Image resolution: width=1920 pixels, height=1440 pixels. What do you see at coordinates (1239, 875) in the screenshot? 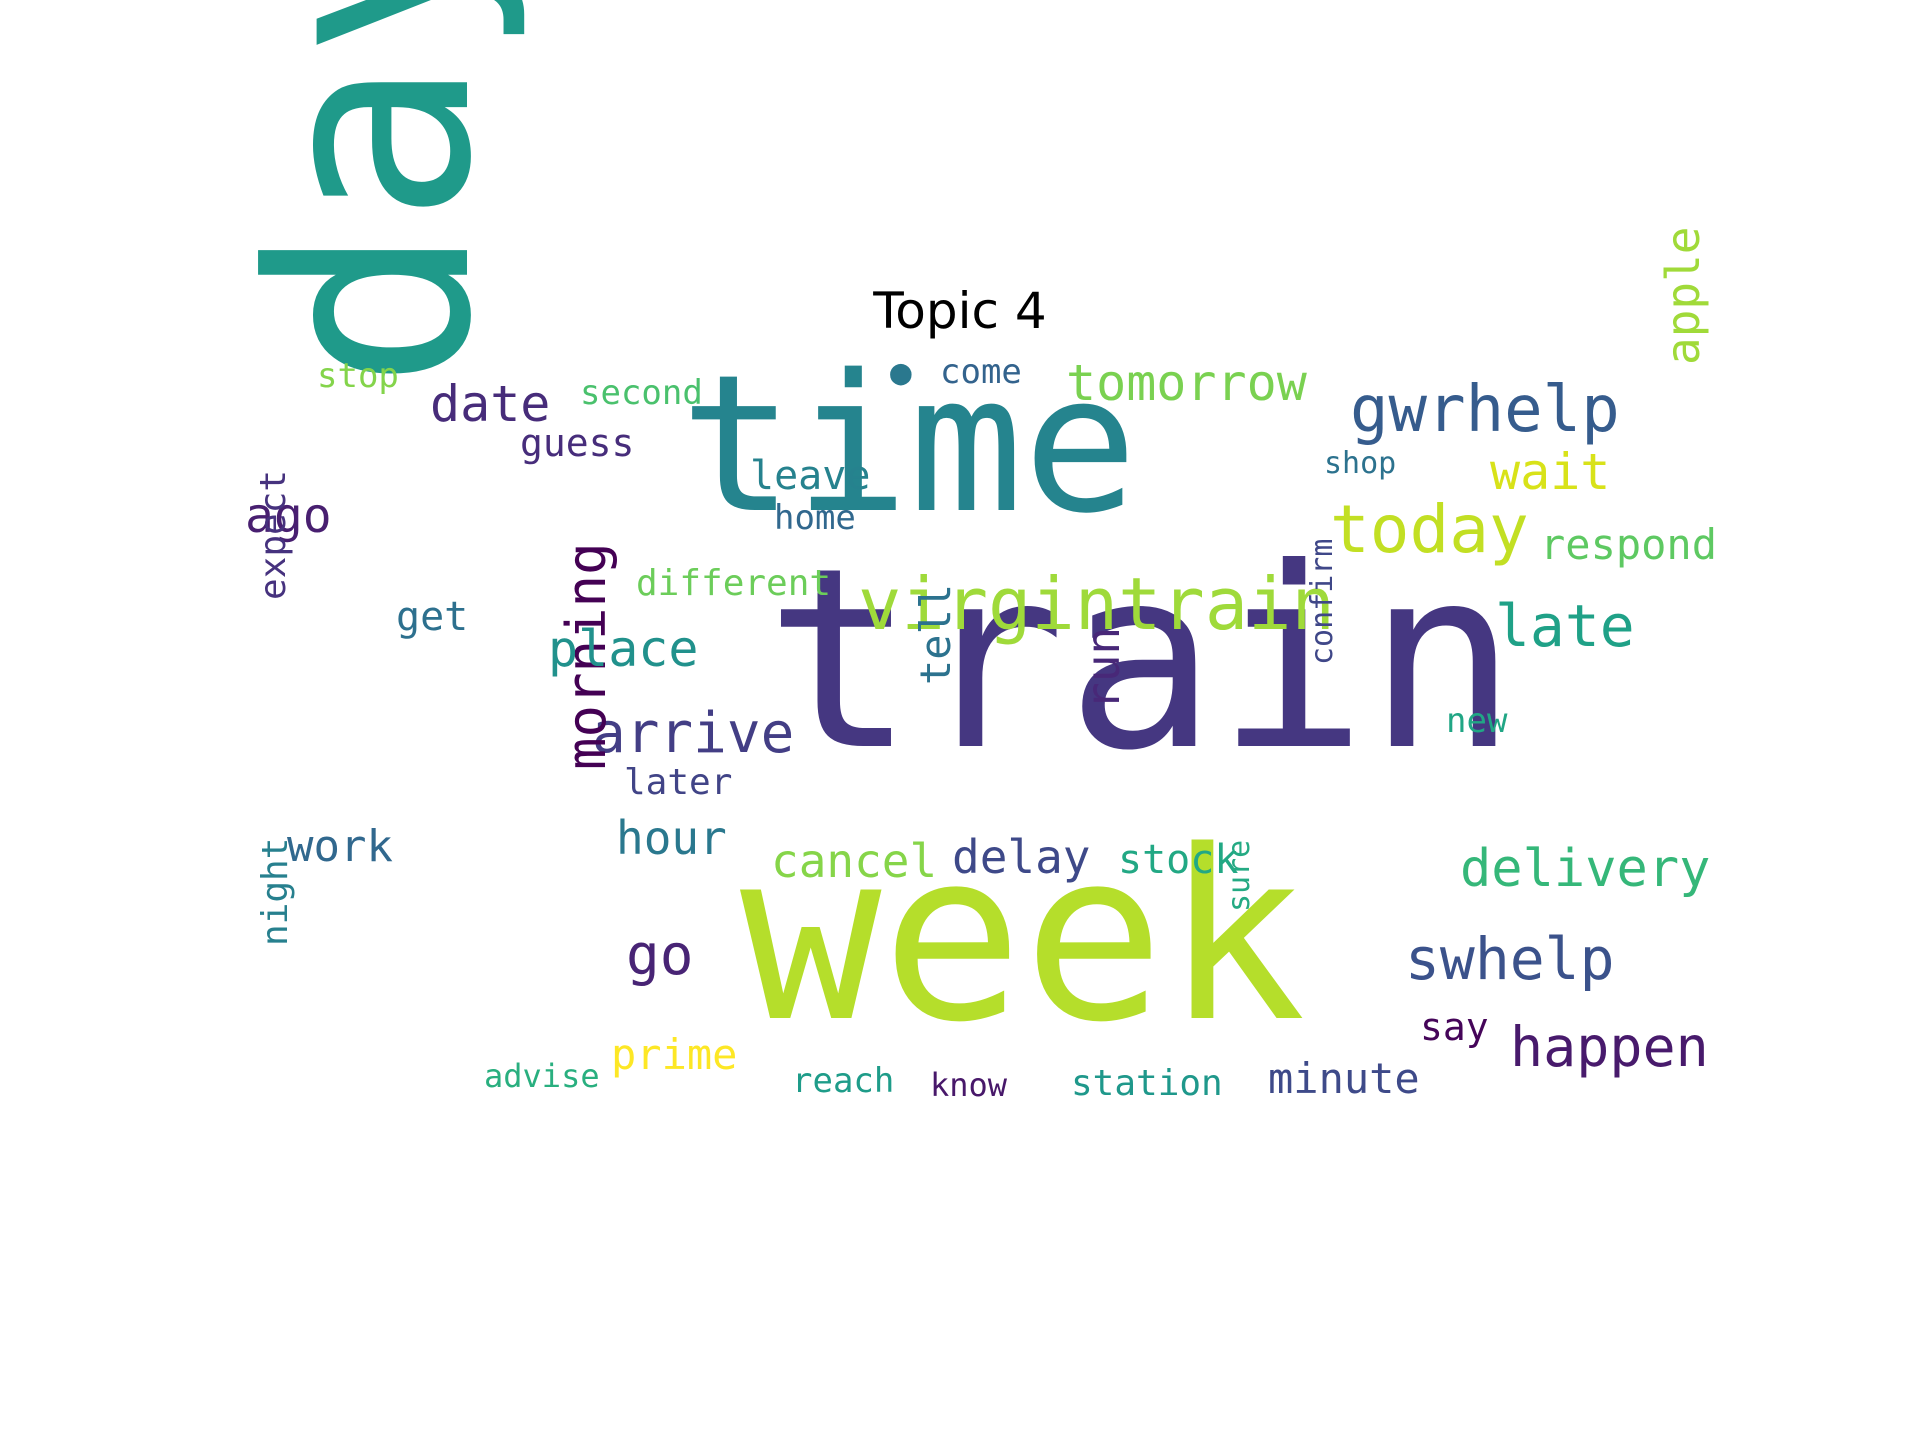
I see `word-sure: sure` at bounding box center [1239, 875].